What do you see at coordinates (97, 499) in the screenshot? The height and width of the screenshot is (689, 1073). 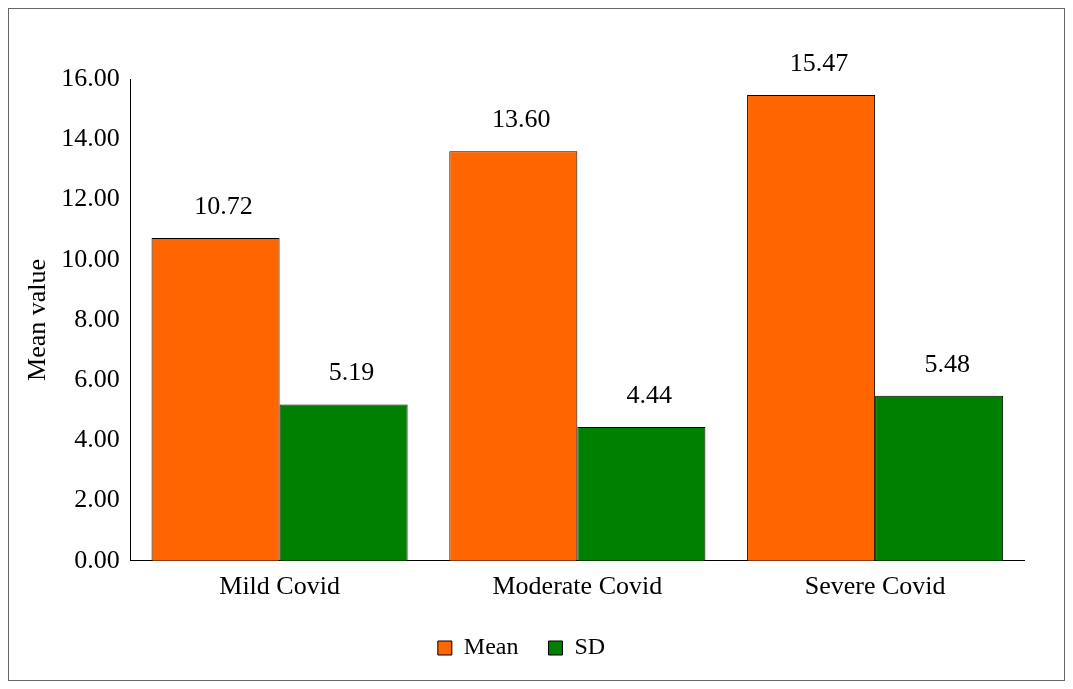 I see `y-tick-label: 2.00` at bounding box center [97, 499].